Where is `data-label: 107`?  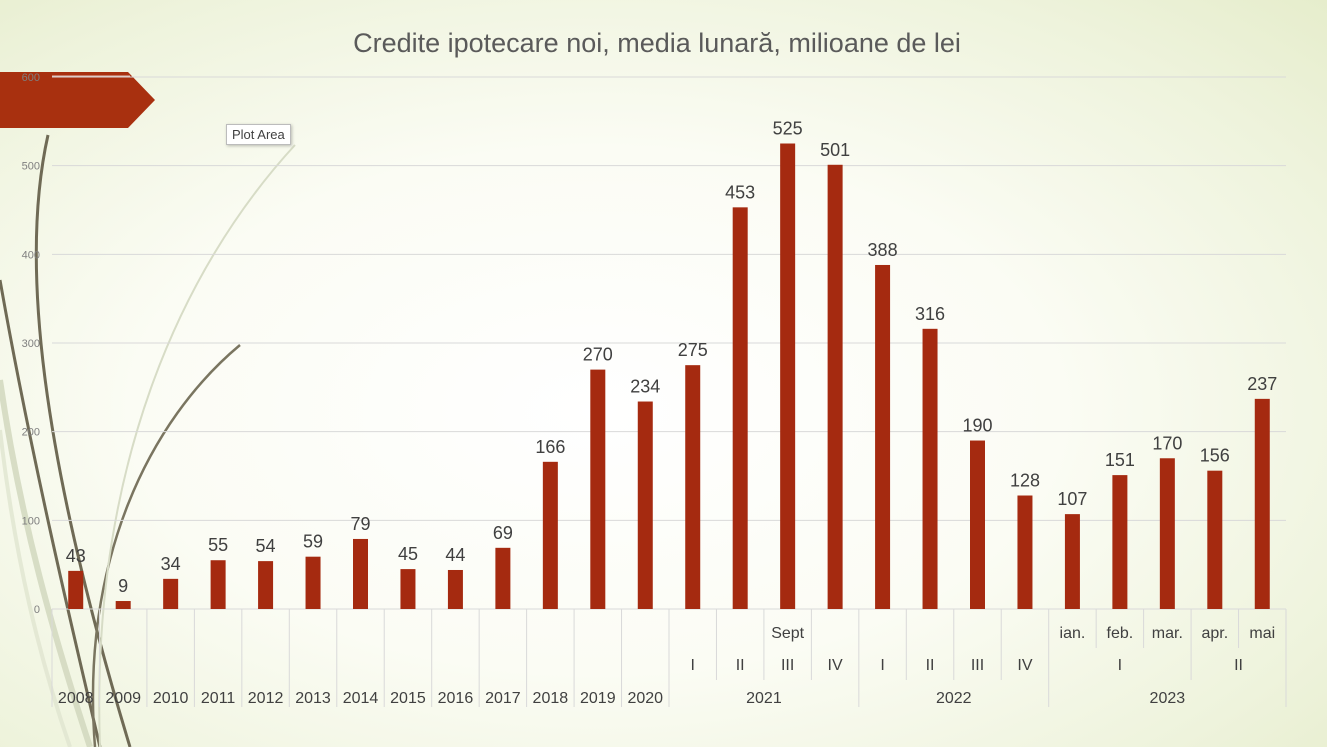 data-label: 107 is located at coordinates (1072, 499).